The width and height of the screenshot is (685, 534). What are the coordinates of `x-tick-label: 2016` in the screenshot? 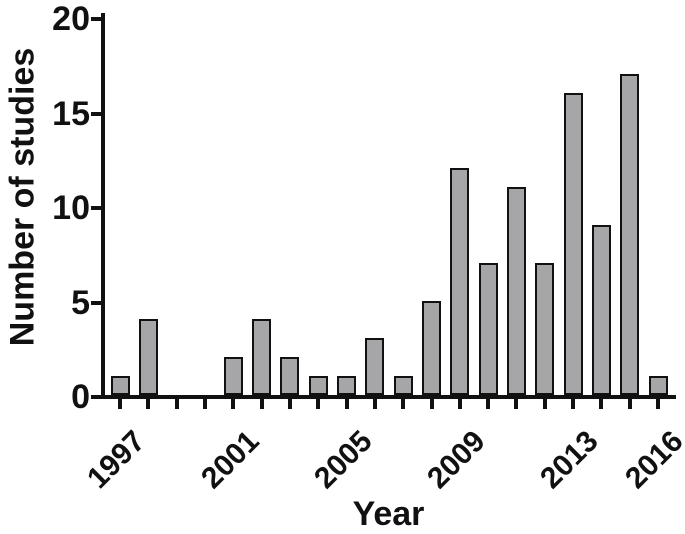 It's located at (652, 460).